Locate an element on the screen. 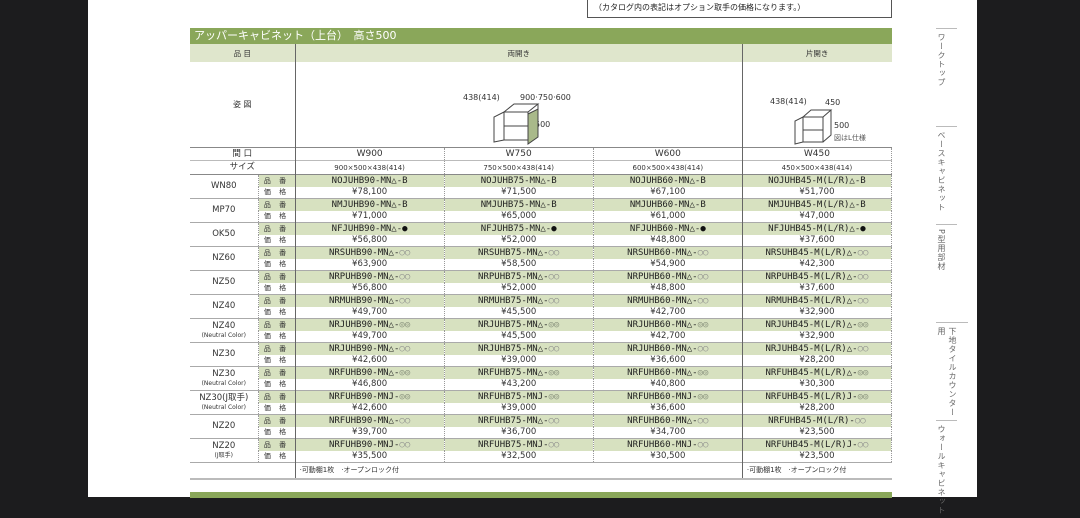  product-code: NRFUHB60-MN△-○○ is located at coordinates (668, 420).